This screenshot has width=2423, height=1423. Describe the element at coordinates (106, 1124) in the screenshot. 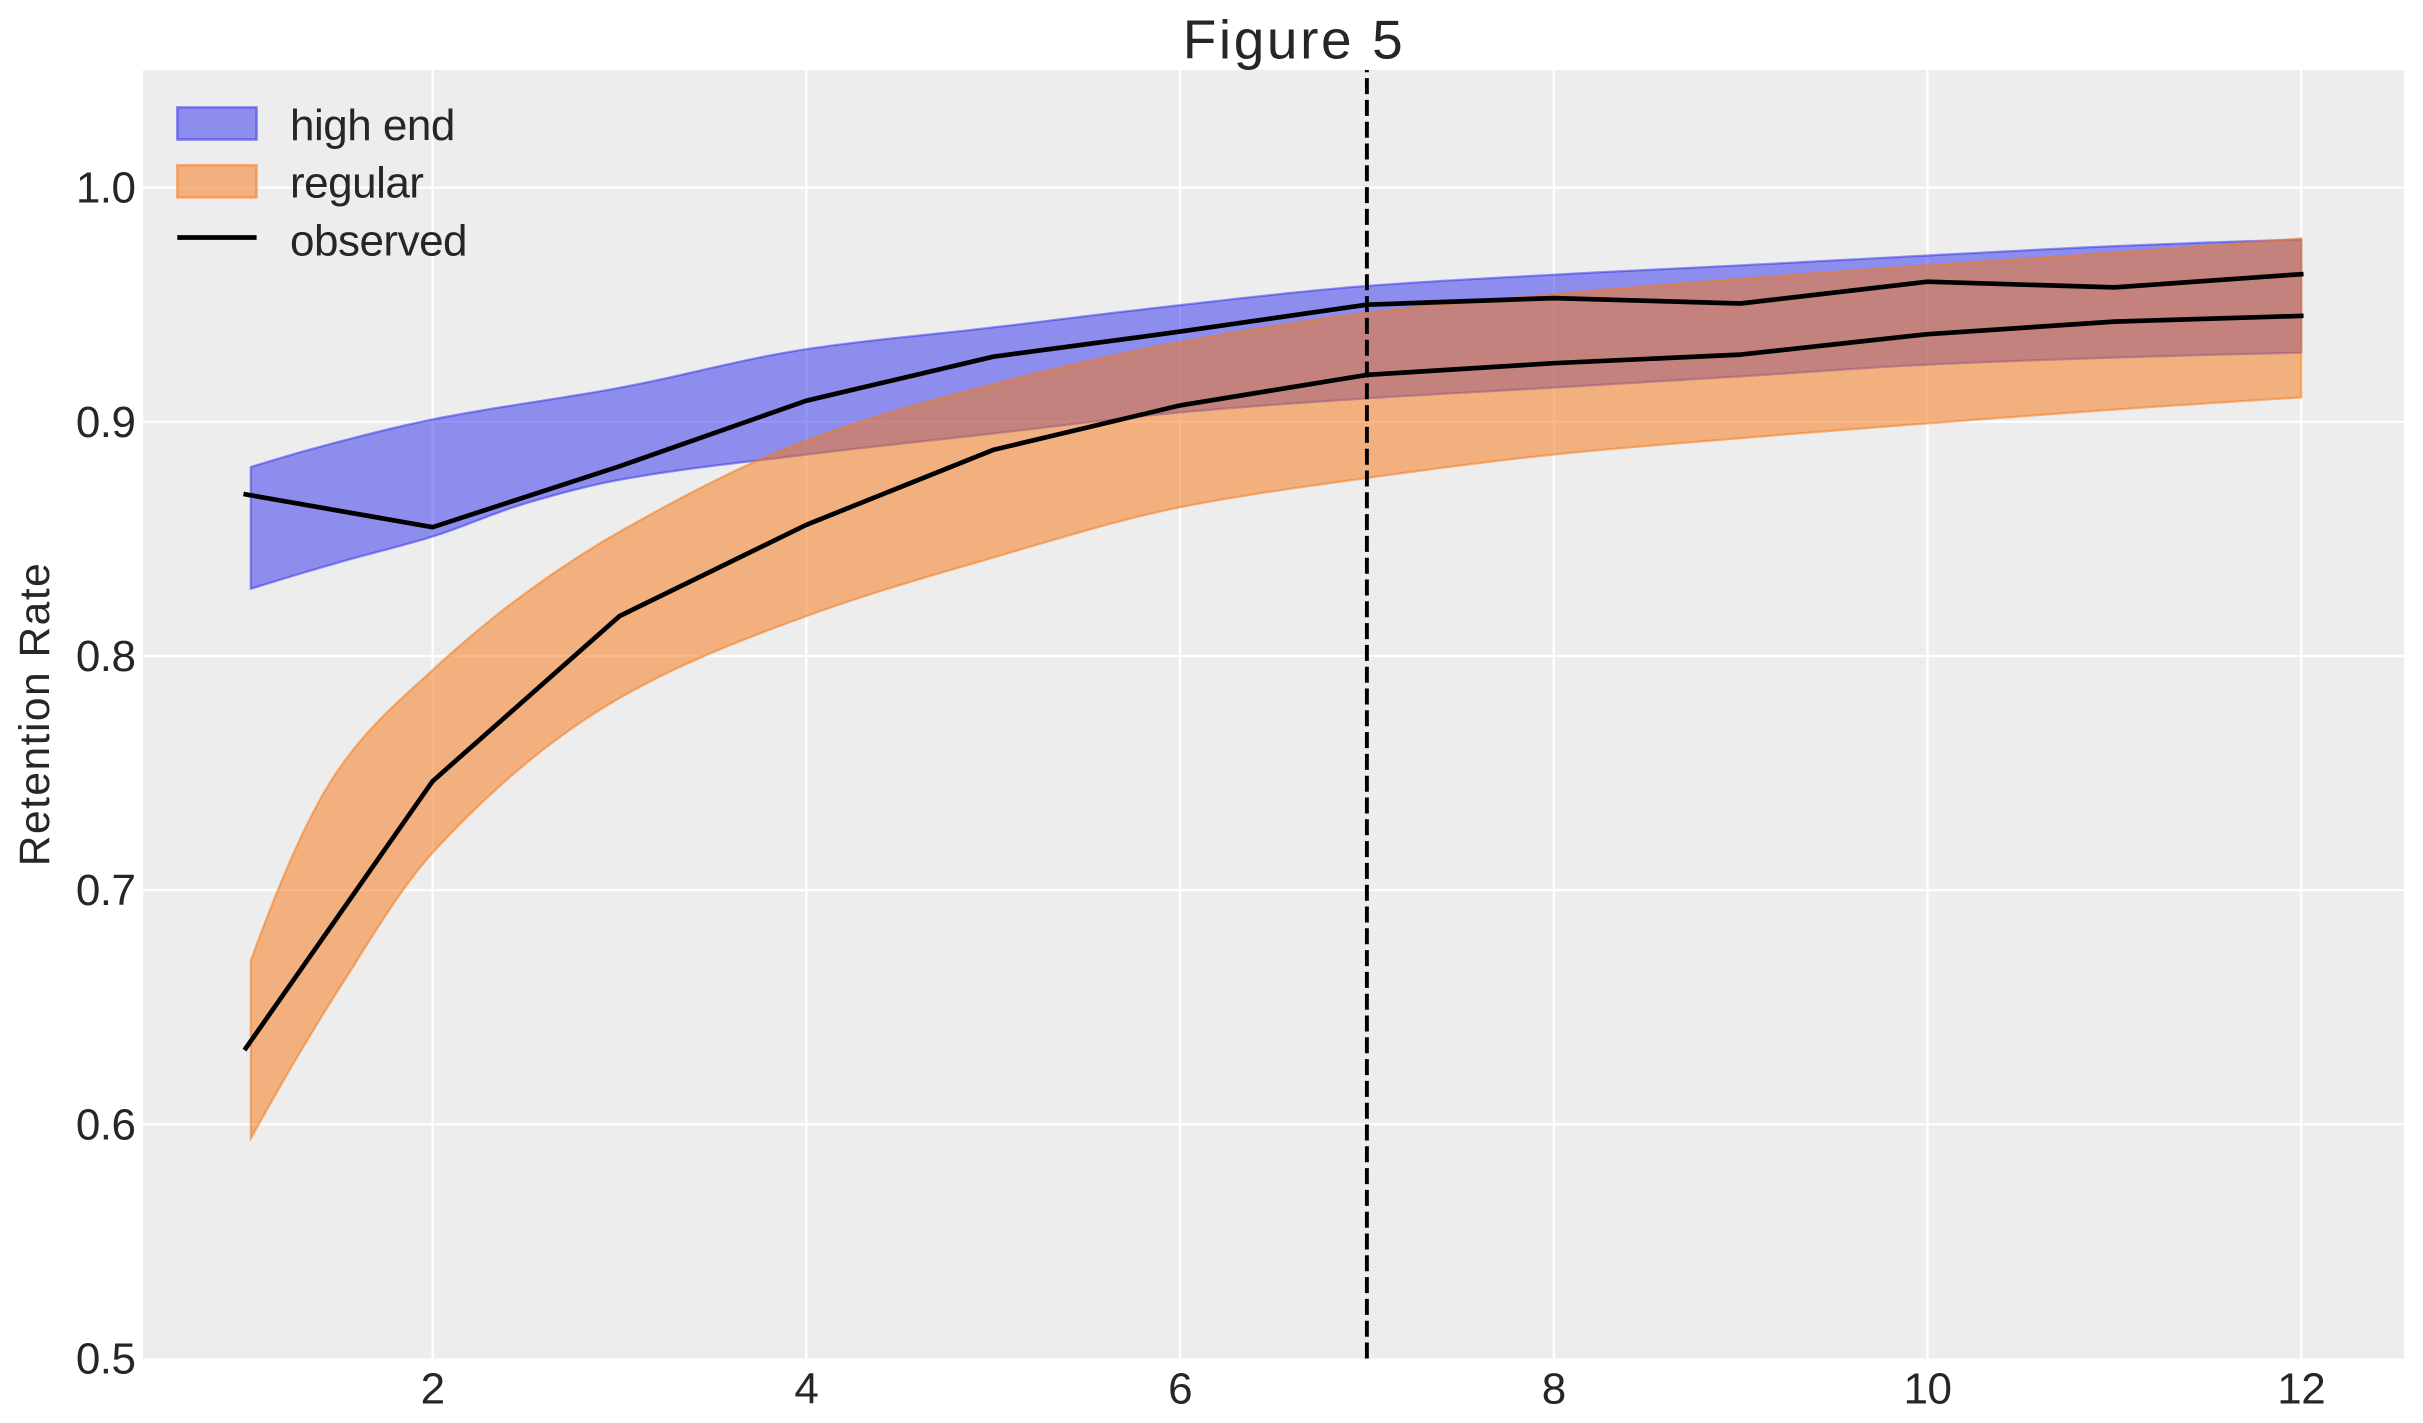

I see `svg-text: 0.6` at that location.